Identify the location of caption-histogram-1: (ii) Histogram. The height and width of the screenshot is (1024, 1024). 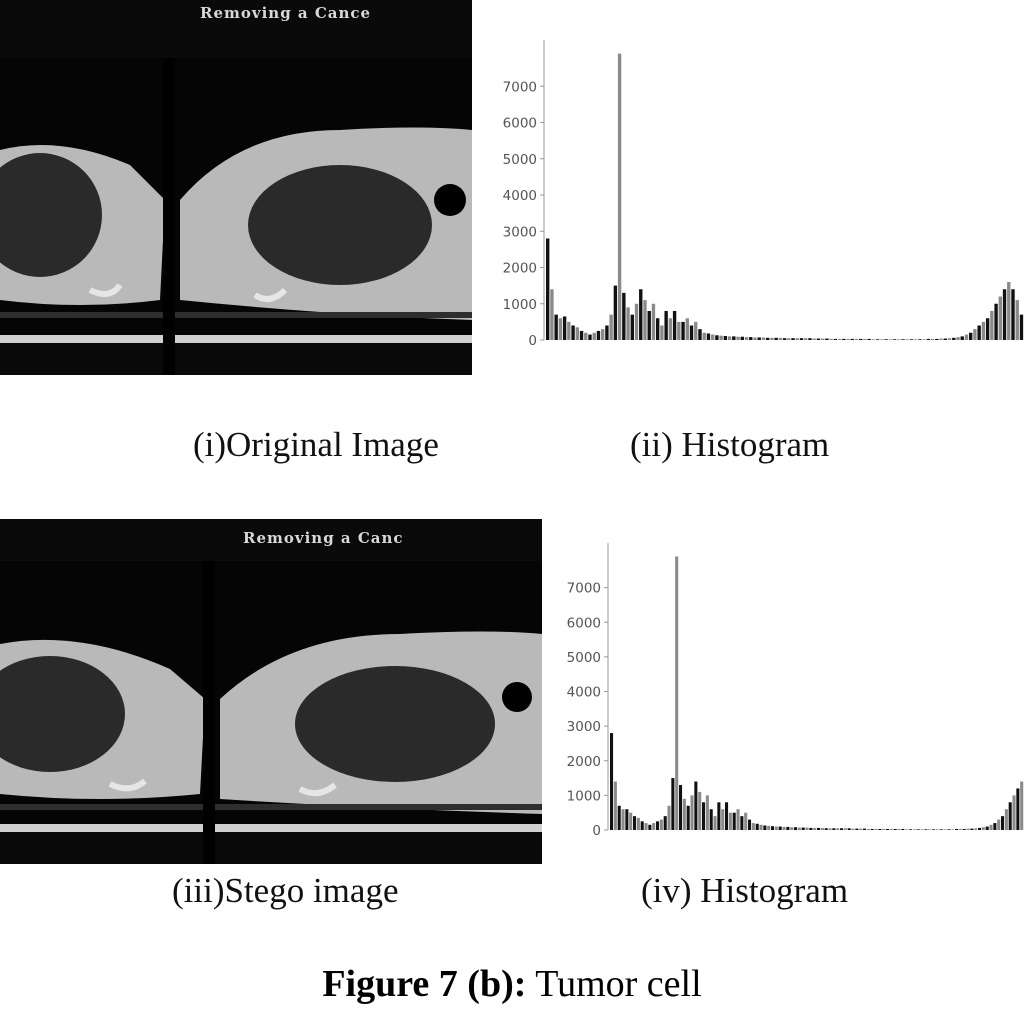
(730, 444).